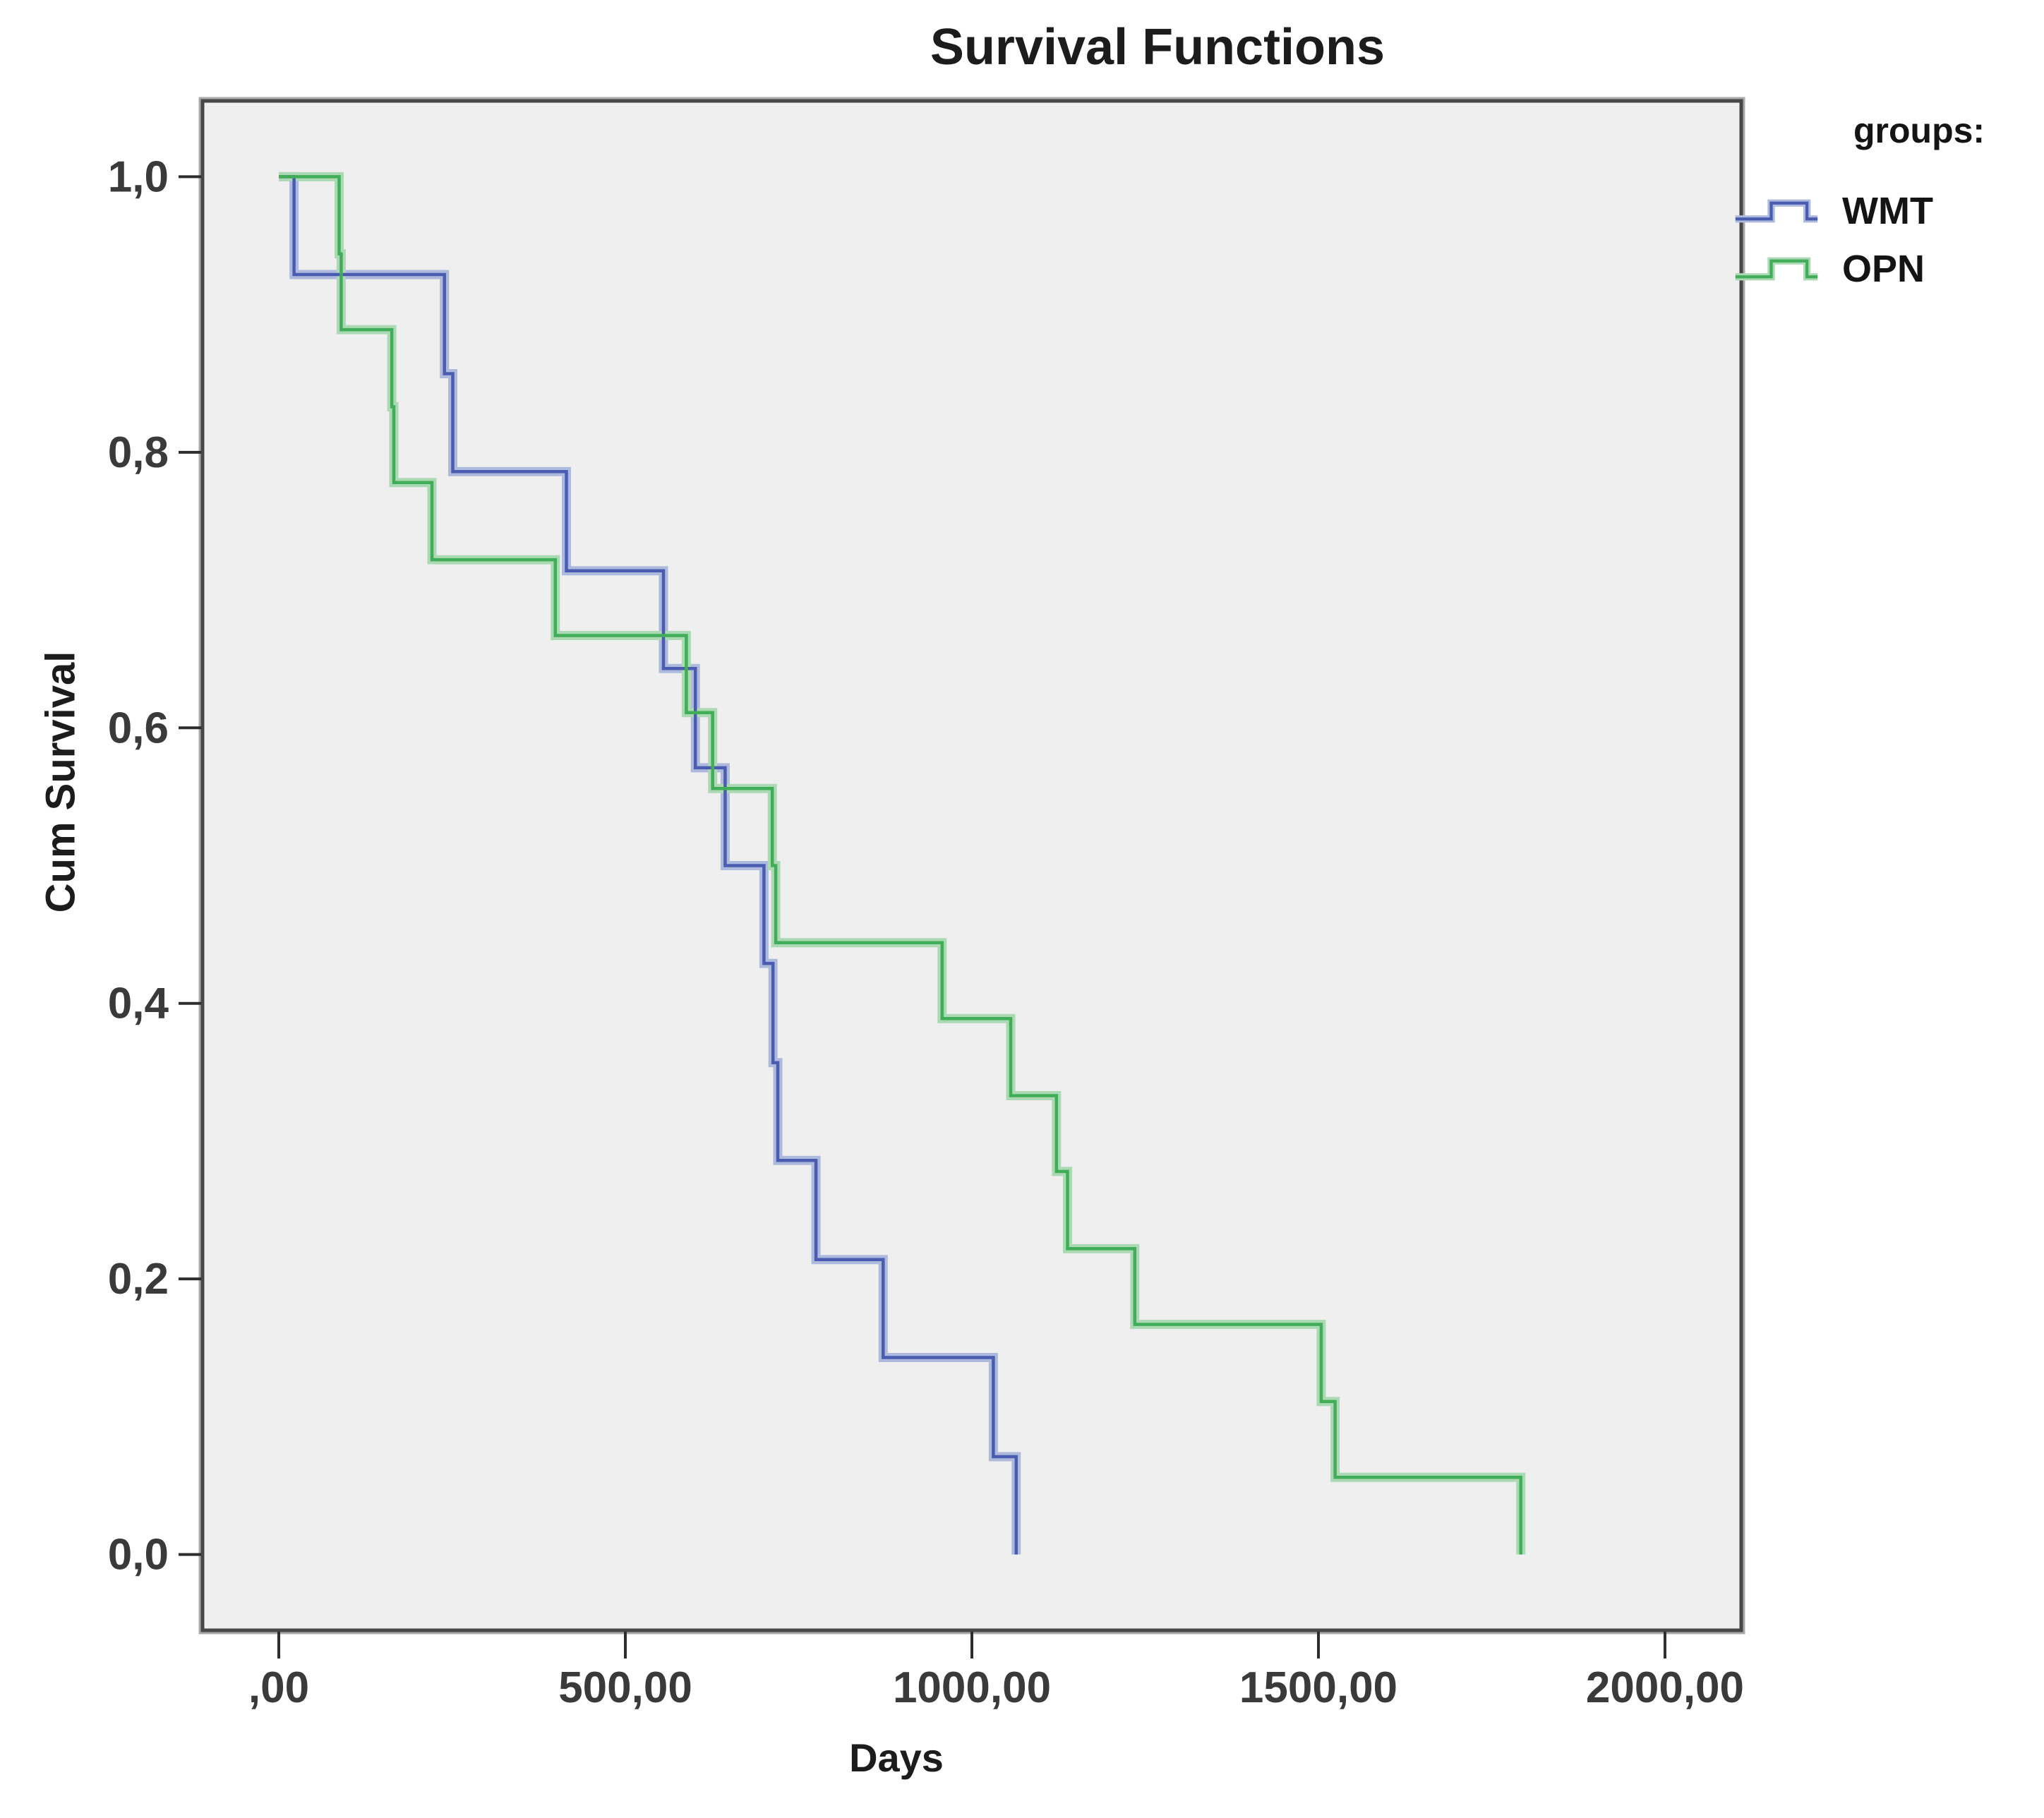 The image size is (2044, 1818). I want to click on y-axis-tick-label: 0,4, so click(138, 1004).